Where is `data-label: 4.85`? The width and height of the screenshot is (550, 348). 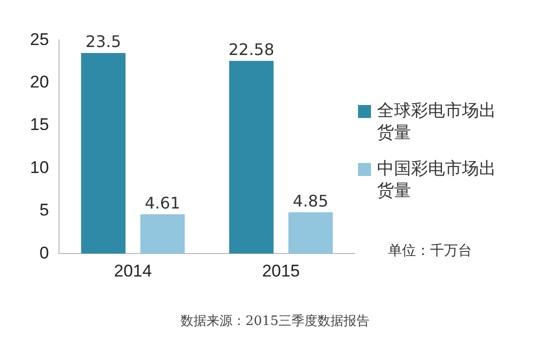
data-label: 4.85 is located at coordinates (310, 200).